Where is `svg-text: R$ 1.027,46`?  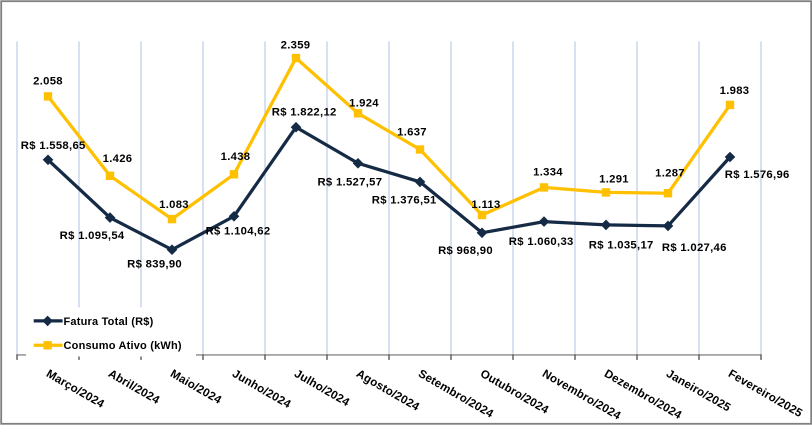
svg-text: R$ 1.027,46 is located at coordinates (694, 248).